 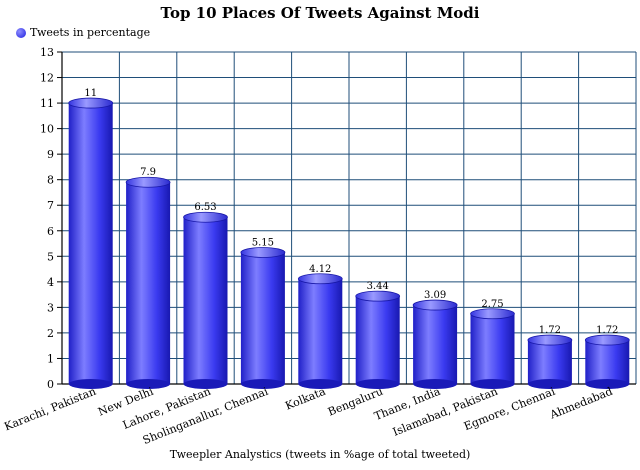 What do you see at coordinates (47, 52) in the screenshot?
I see `y-tick-label: 13` at bounding box center [47, 52].